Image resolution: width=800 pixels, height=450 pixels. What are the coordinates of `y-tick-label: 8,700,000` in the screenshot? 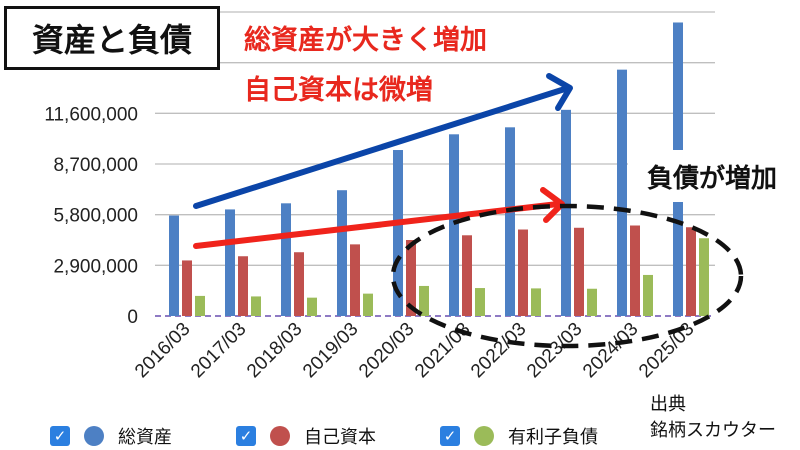 It's located at (95, 165).